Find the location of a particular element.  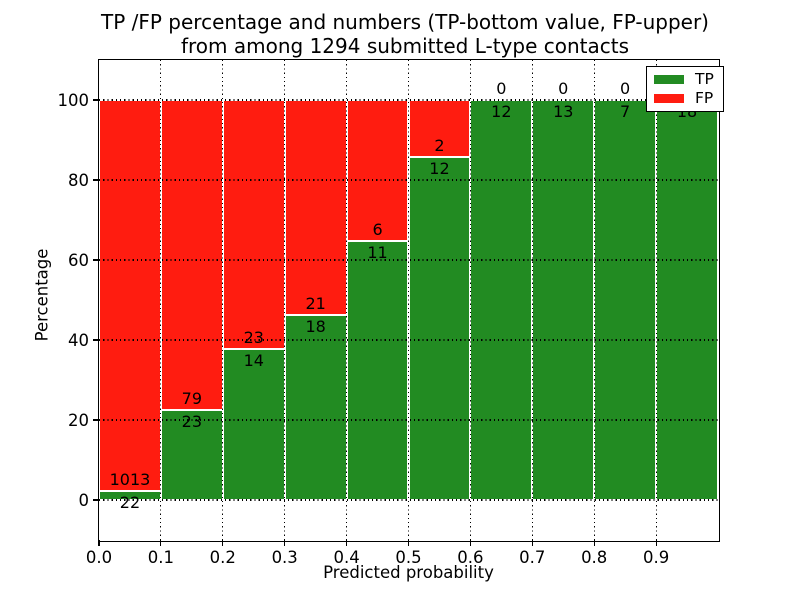

fp-legend-label: FP is located at coordinates (704, 98).